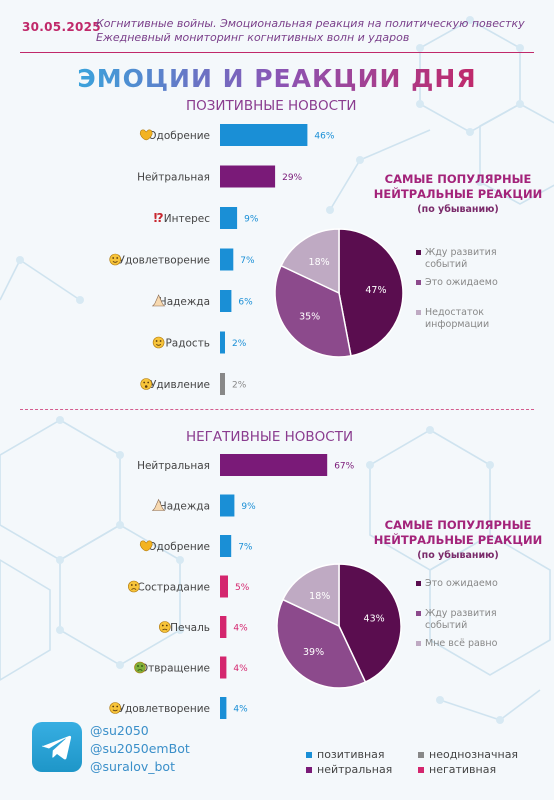  Describe the element at coordinates (375, 290) in the screenshot. I see `pie-slice-label: 47%` at that location.